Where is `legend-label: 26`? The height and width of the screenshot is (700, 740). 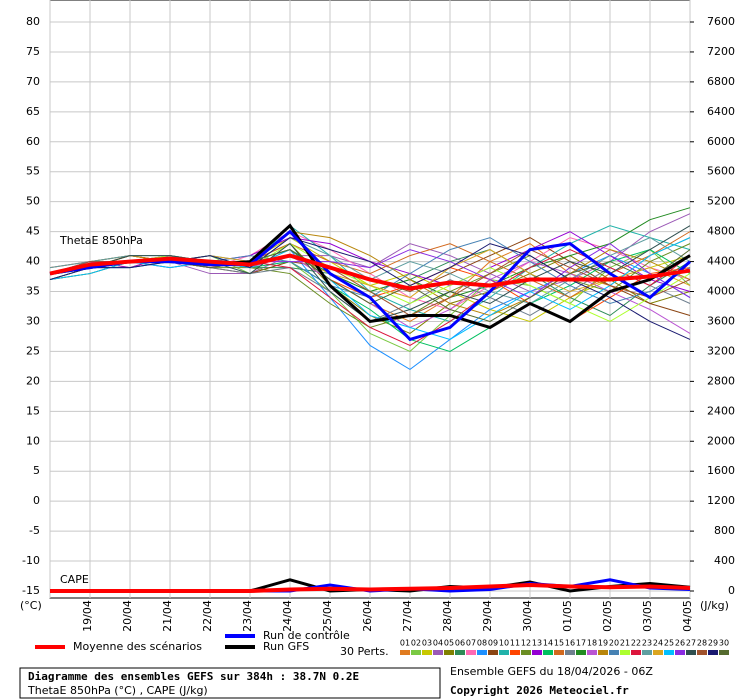
legend-label: 26 is located at coordinates (680, 643).